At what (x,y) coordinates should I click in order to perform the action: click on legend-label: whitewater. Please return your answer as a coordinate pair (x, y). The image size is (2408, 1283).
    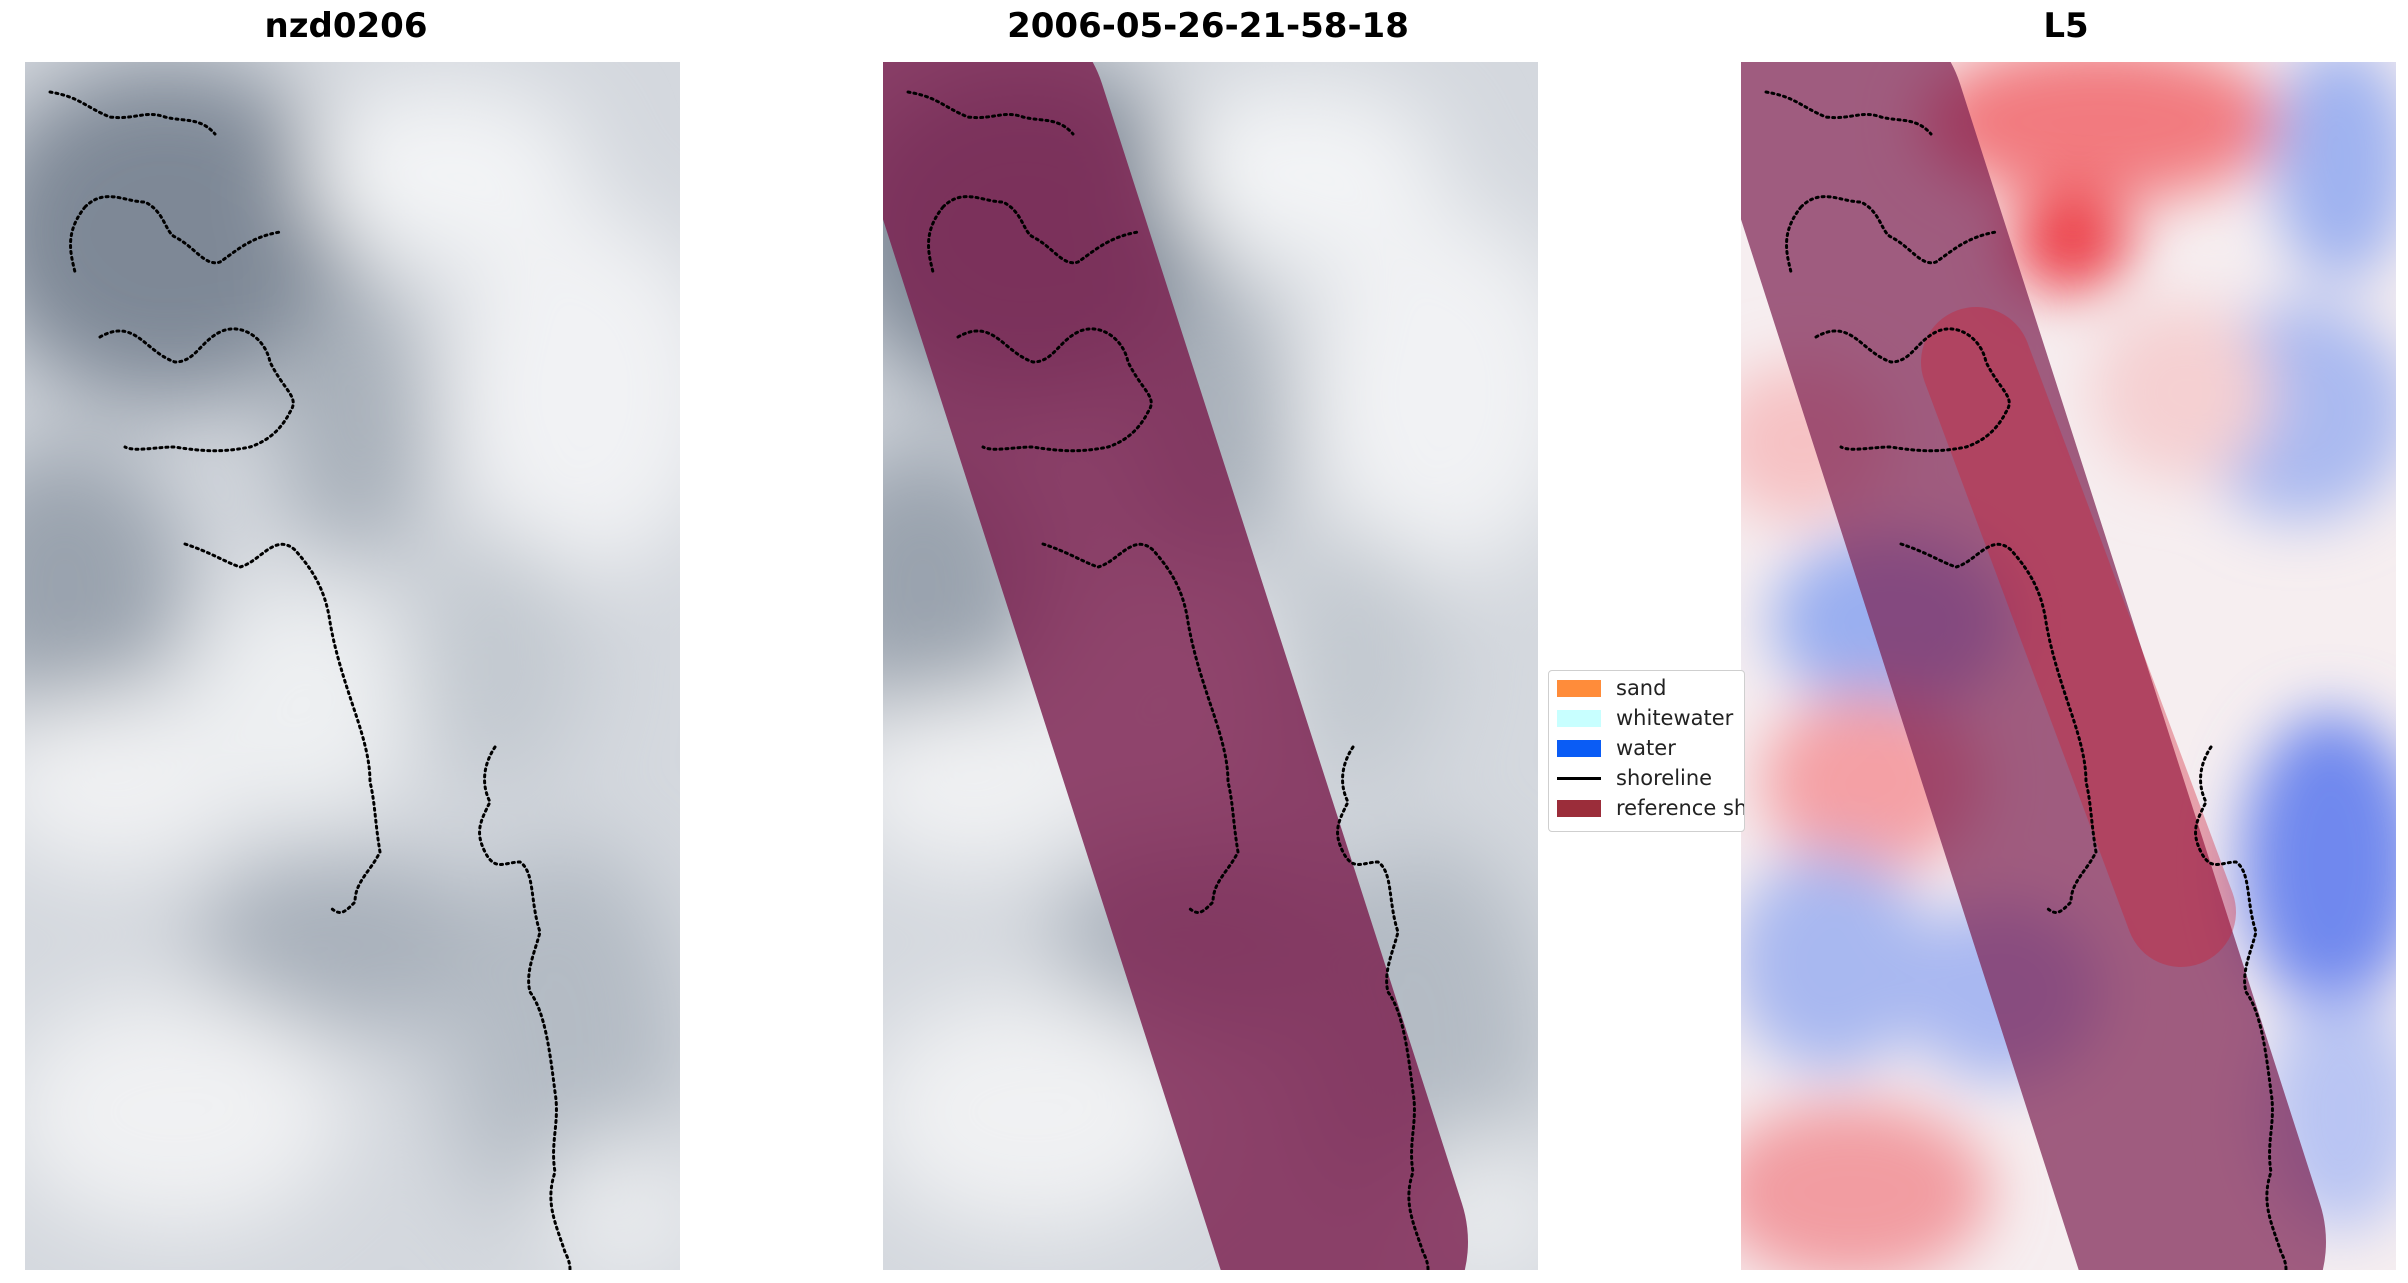
    Looking at the image, I should click on (1675, 718).